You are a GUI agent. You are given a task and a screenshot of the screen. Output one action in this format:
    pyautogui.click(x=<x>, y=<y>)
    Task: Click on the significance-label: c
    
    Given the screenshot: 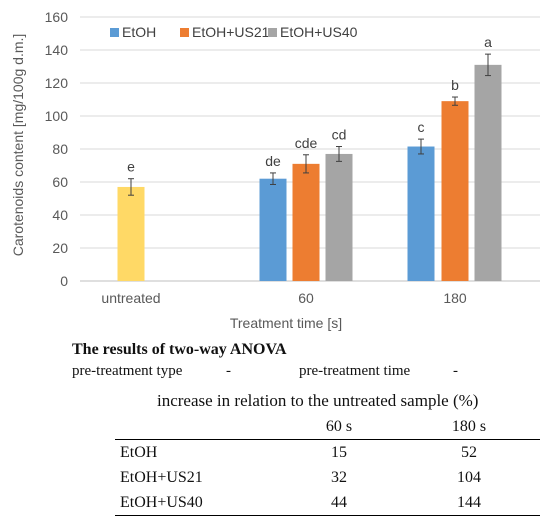 What is the action you would take?
    pyautogui.click(x=421, y=127)
    